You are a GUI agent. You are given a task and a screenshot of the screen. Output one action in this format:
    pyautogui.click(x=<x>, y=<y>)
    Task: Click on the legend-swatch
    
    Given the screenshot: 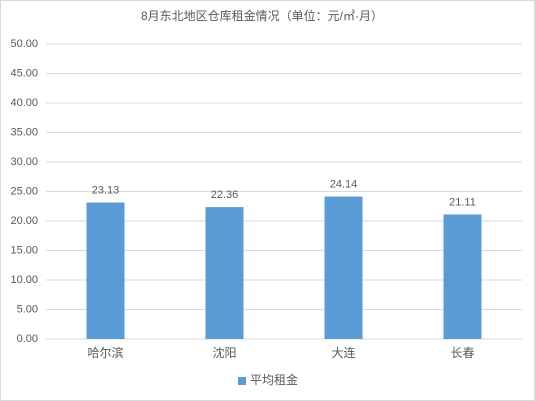 What is the action you would take?
    pyautogui.click(x=242, y=381)
    